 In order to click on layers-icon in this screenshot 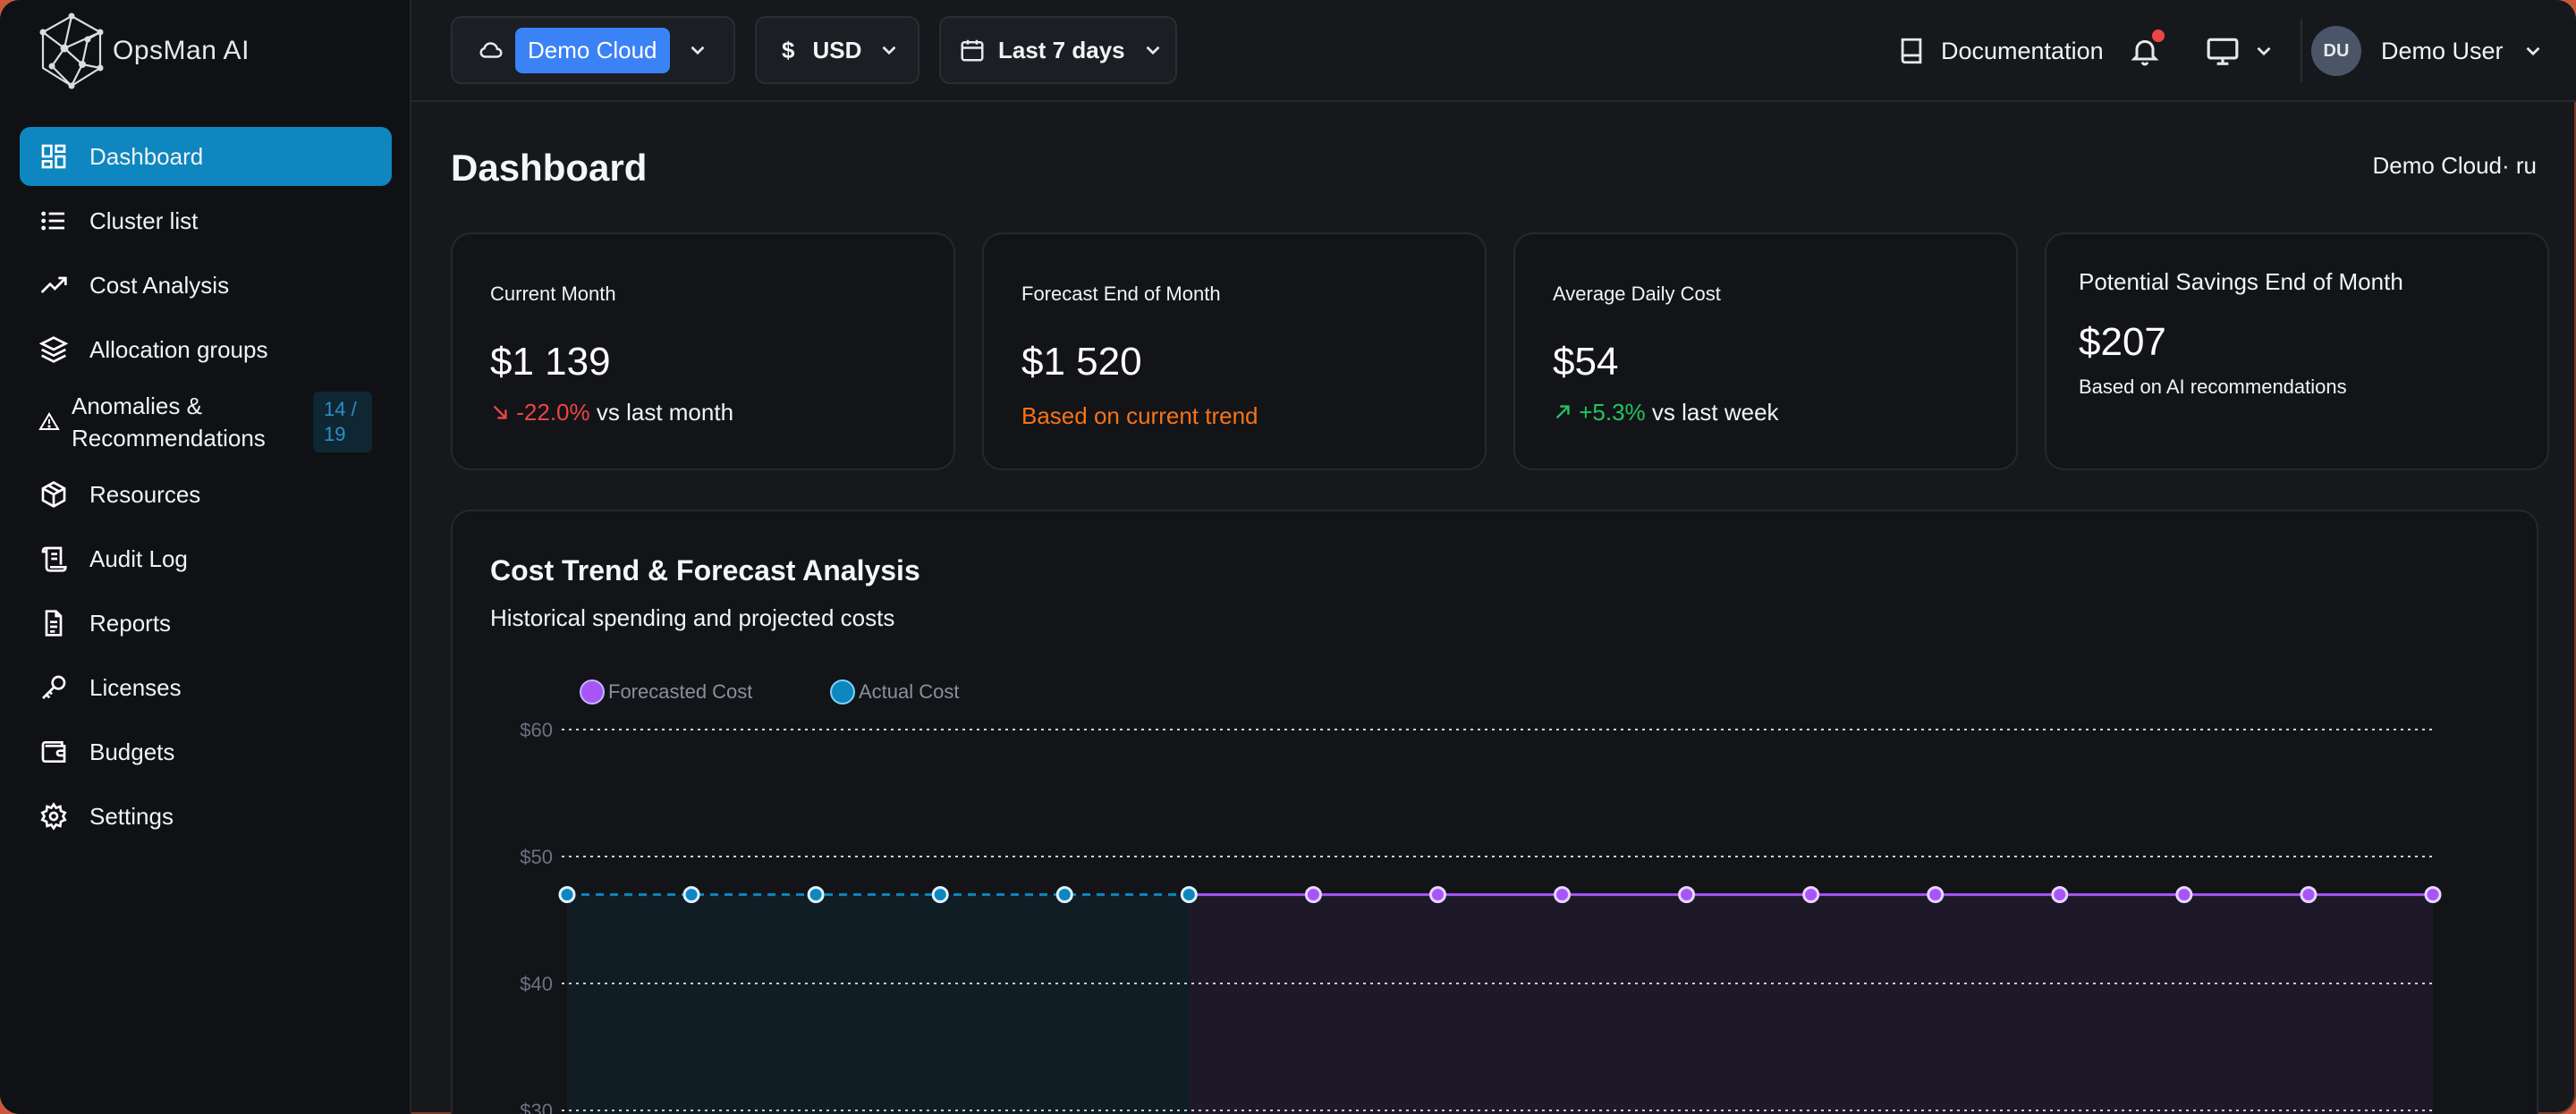, I will do `click(54, 349)`.